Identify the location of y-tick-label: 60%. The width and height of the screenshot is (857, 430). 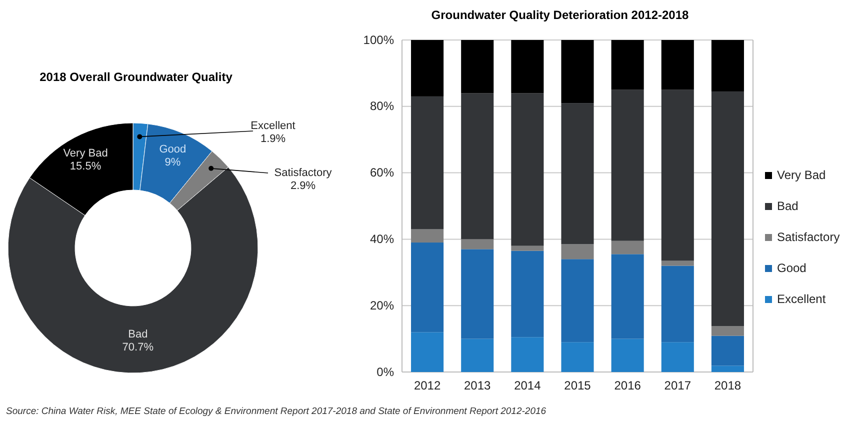
(382, 173).